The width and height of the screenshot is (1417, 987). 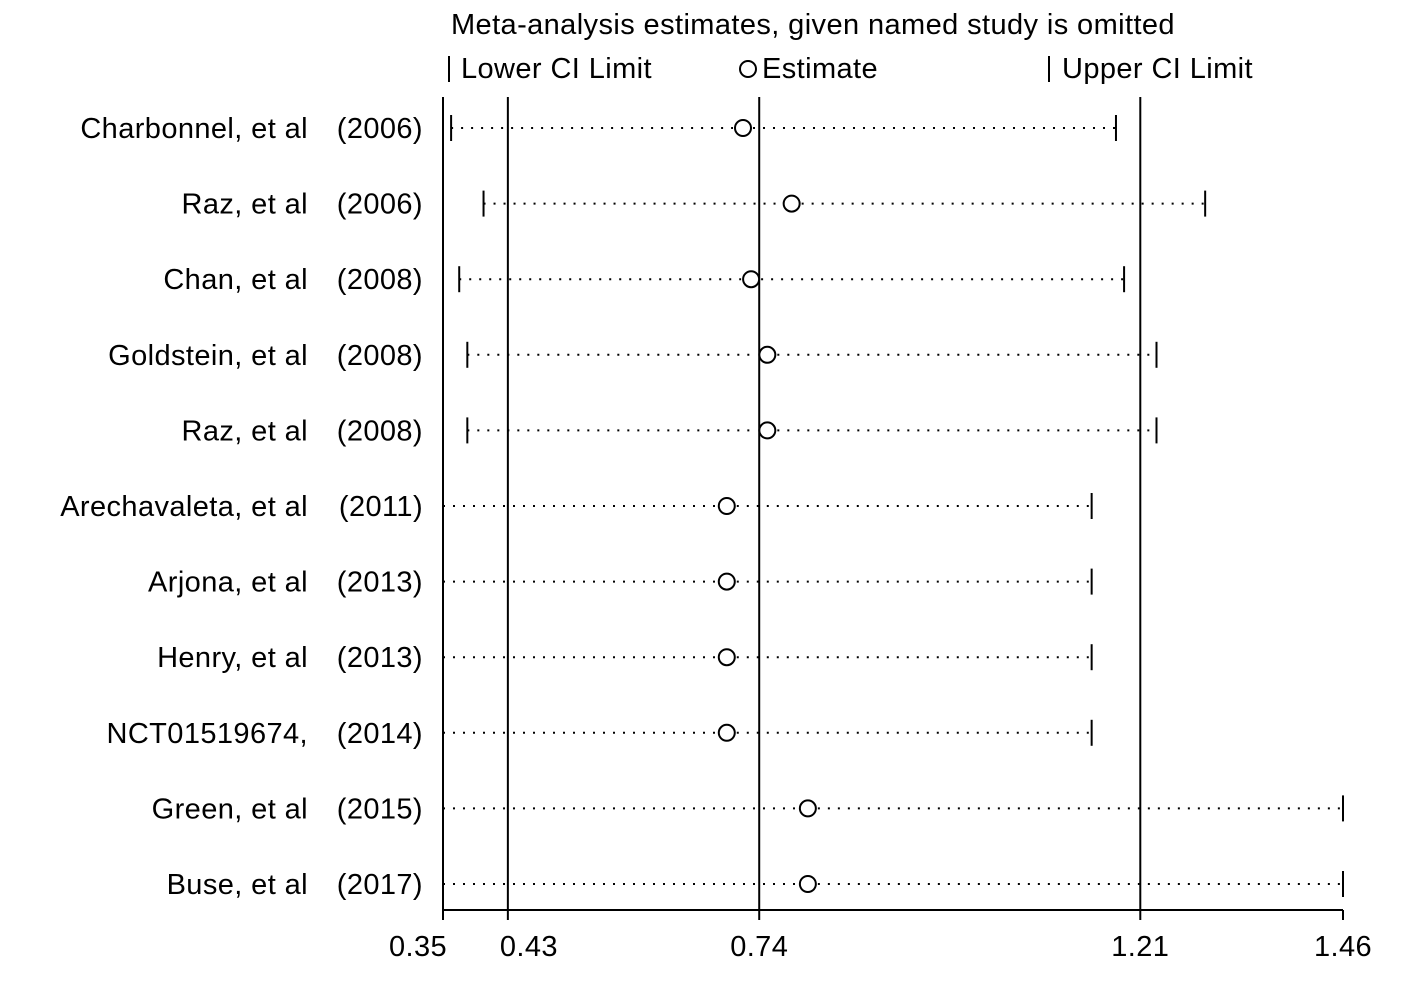 What do you see at coordinates (694, 205) in the screenshot?
I see `study-row-1: Raz, et al (2006)` at bounding box center [694, 205].